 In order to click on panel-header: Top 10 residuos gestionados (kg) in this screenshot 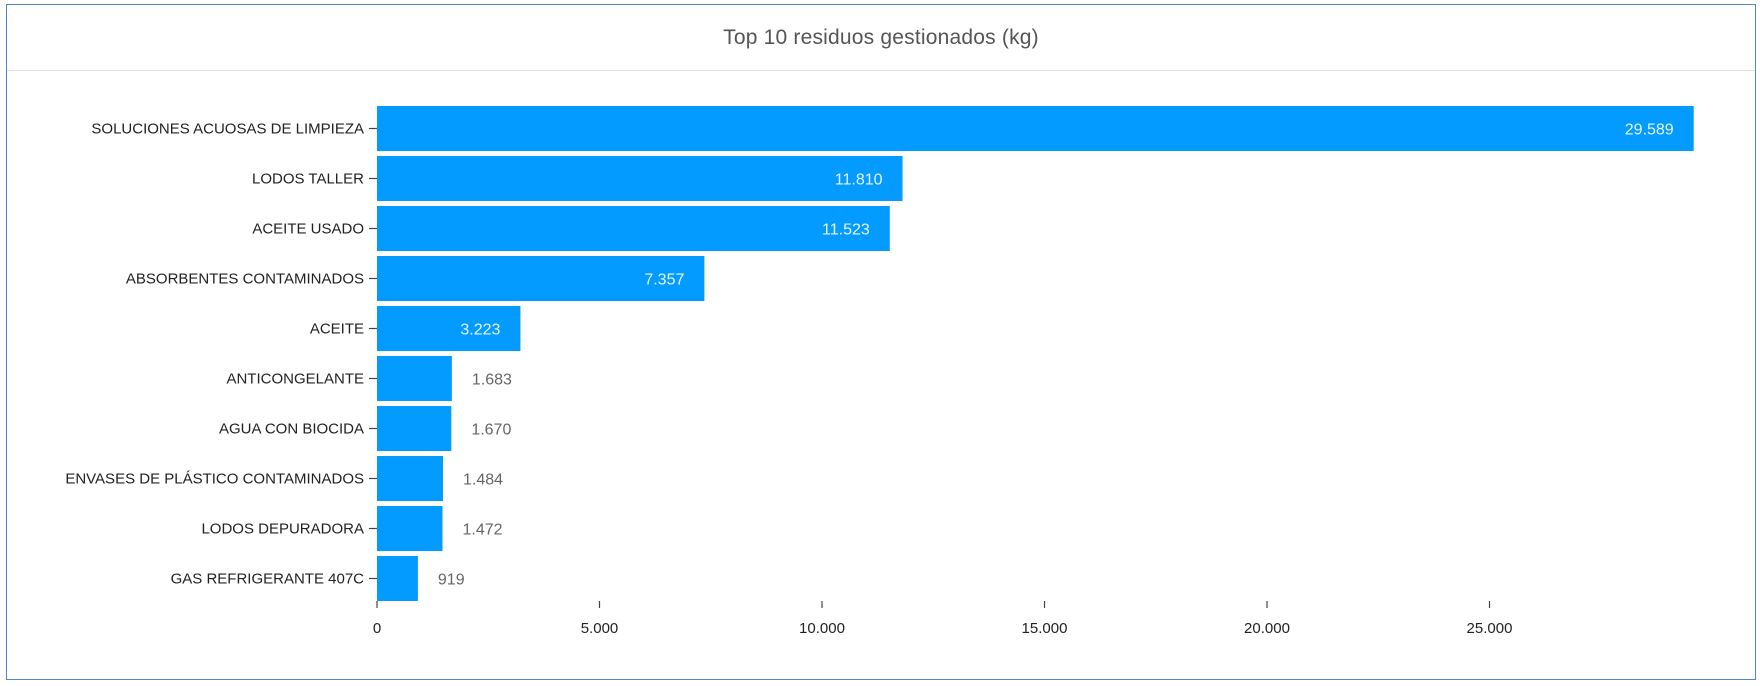, I will do `click(881, 38)`.